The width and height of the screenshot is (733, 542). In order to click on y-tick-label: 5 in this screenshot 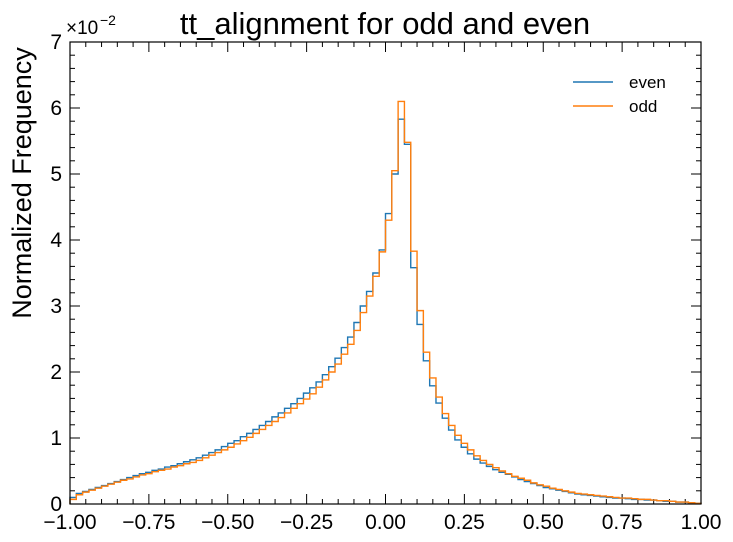, I will do `click(56, 174)`.